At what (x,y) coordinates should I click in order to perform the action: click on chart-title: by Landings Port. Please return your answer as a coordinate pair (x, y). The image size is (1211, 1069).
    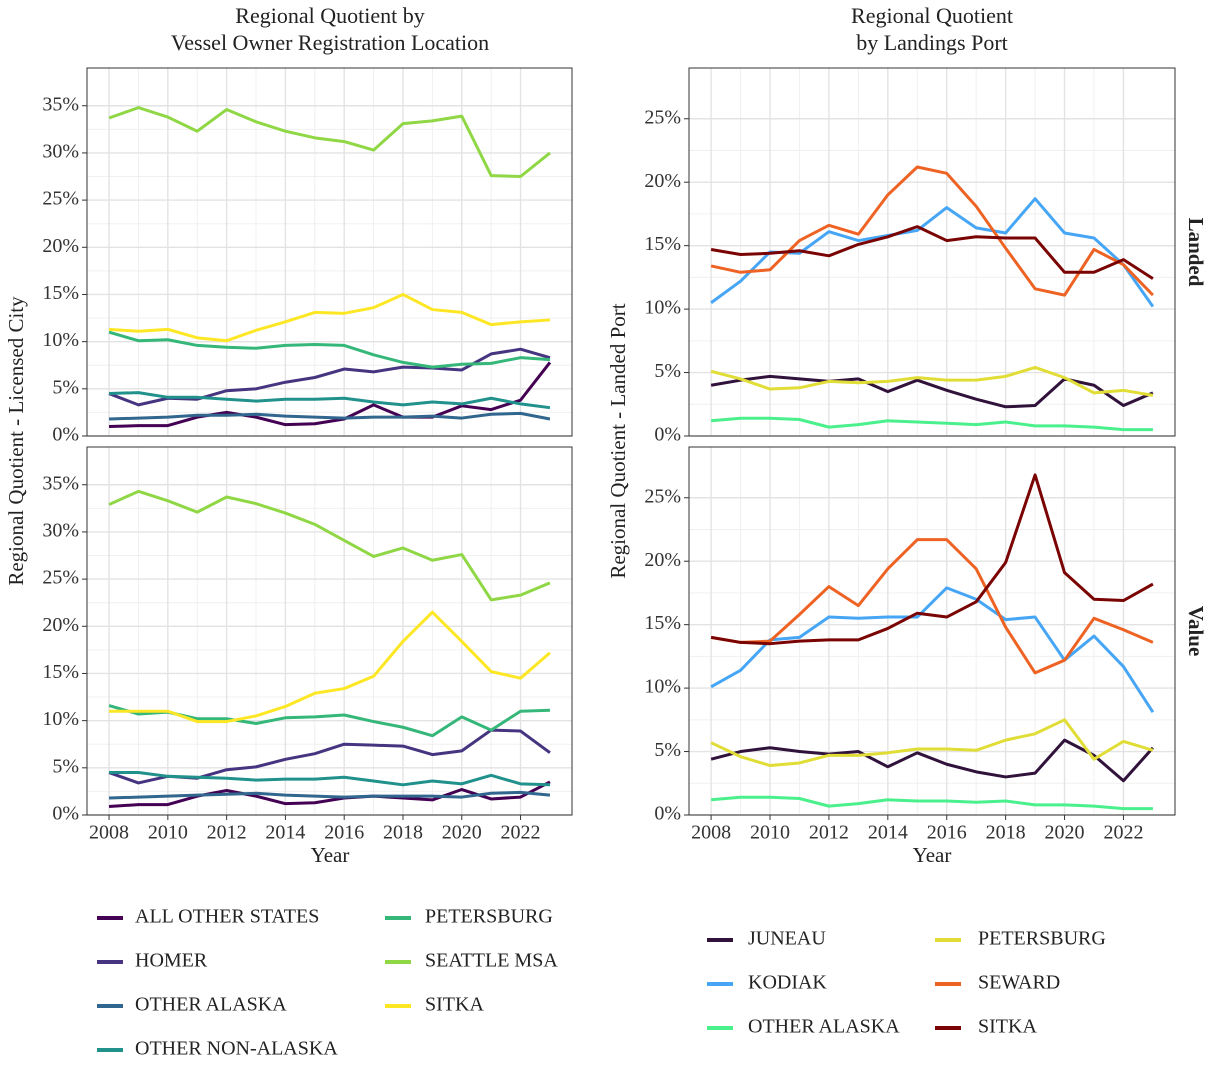
    Looking at the image, I should click on (932, 42).